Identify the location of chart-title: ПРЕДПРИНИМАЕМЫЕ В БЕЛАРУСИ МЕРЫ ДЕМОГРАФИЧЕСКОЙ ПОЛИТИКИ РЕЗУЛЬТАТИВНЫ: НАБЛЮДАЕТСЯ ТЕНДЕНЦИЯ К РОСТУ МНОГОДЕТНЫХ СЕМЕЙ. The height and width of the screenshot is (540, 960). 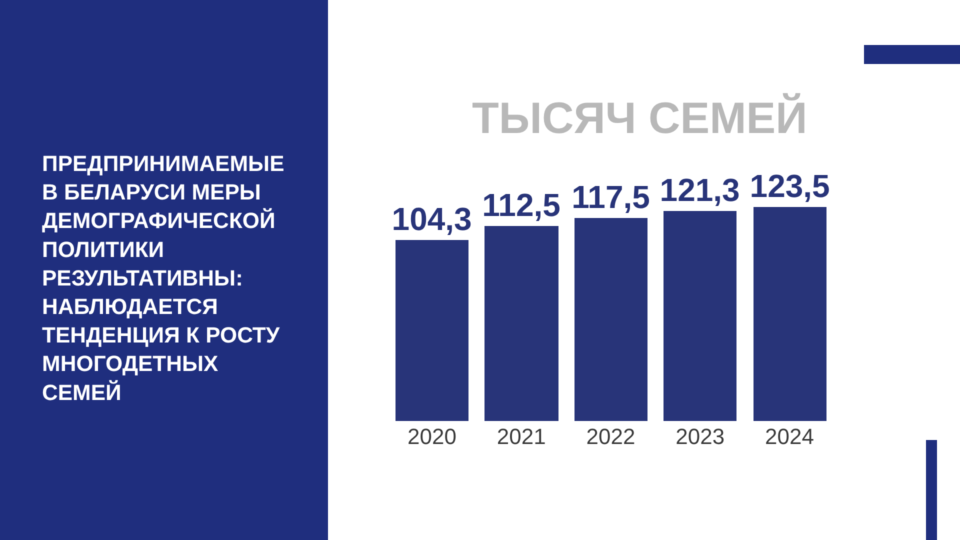
(163, 278).